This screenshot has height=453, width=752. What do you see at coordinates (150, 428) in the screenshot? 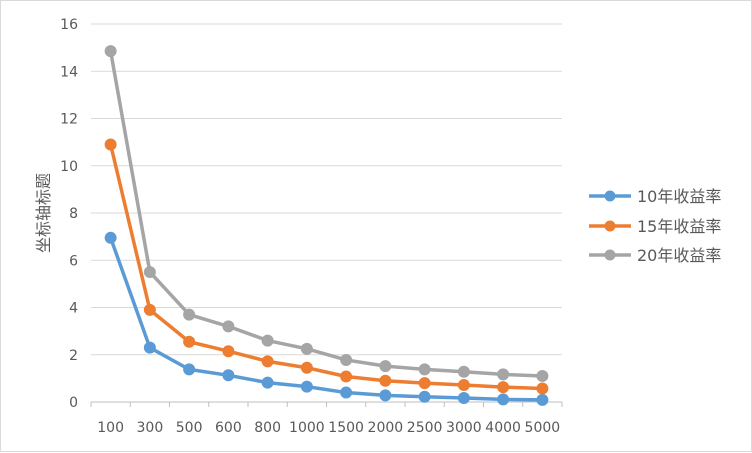
I see `x-tick-label: 300` at bounding box center [150, 428].